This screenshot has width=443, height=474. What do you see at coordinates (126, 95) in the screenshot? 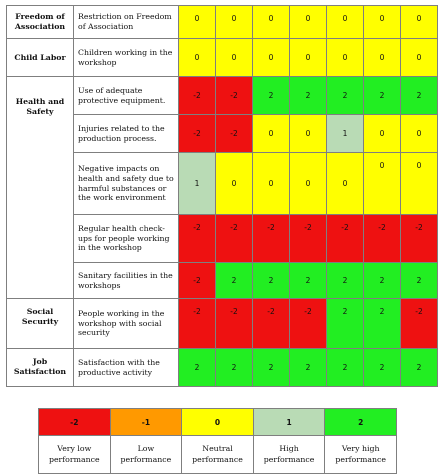
I see `indicator-cell: Use of adequate protective equipment.` at bounding box center [126, 95].